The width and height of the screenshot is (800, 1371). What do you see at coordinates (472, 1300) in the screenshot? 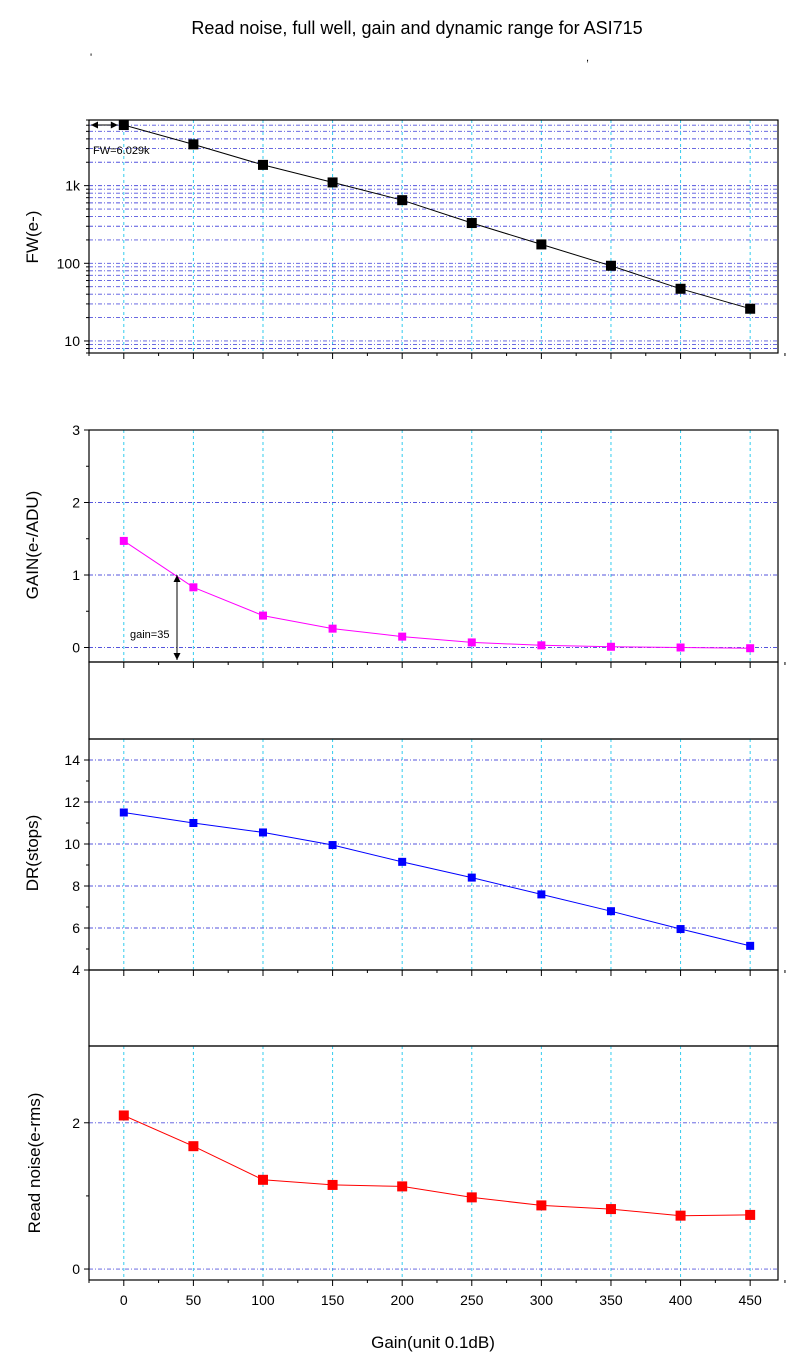
I see `x-tick-label: 250` at bounding box center [472, 1300].